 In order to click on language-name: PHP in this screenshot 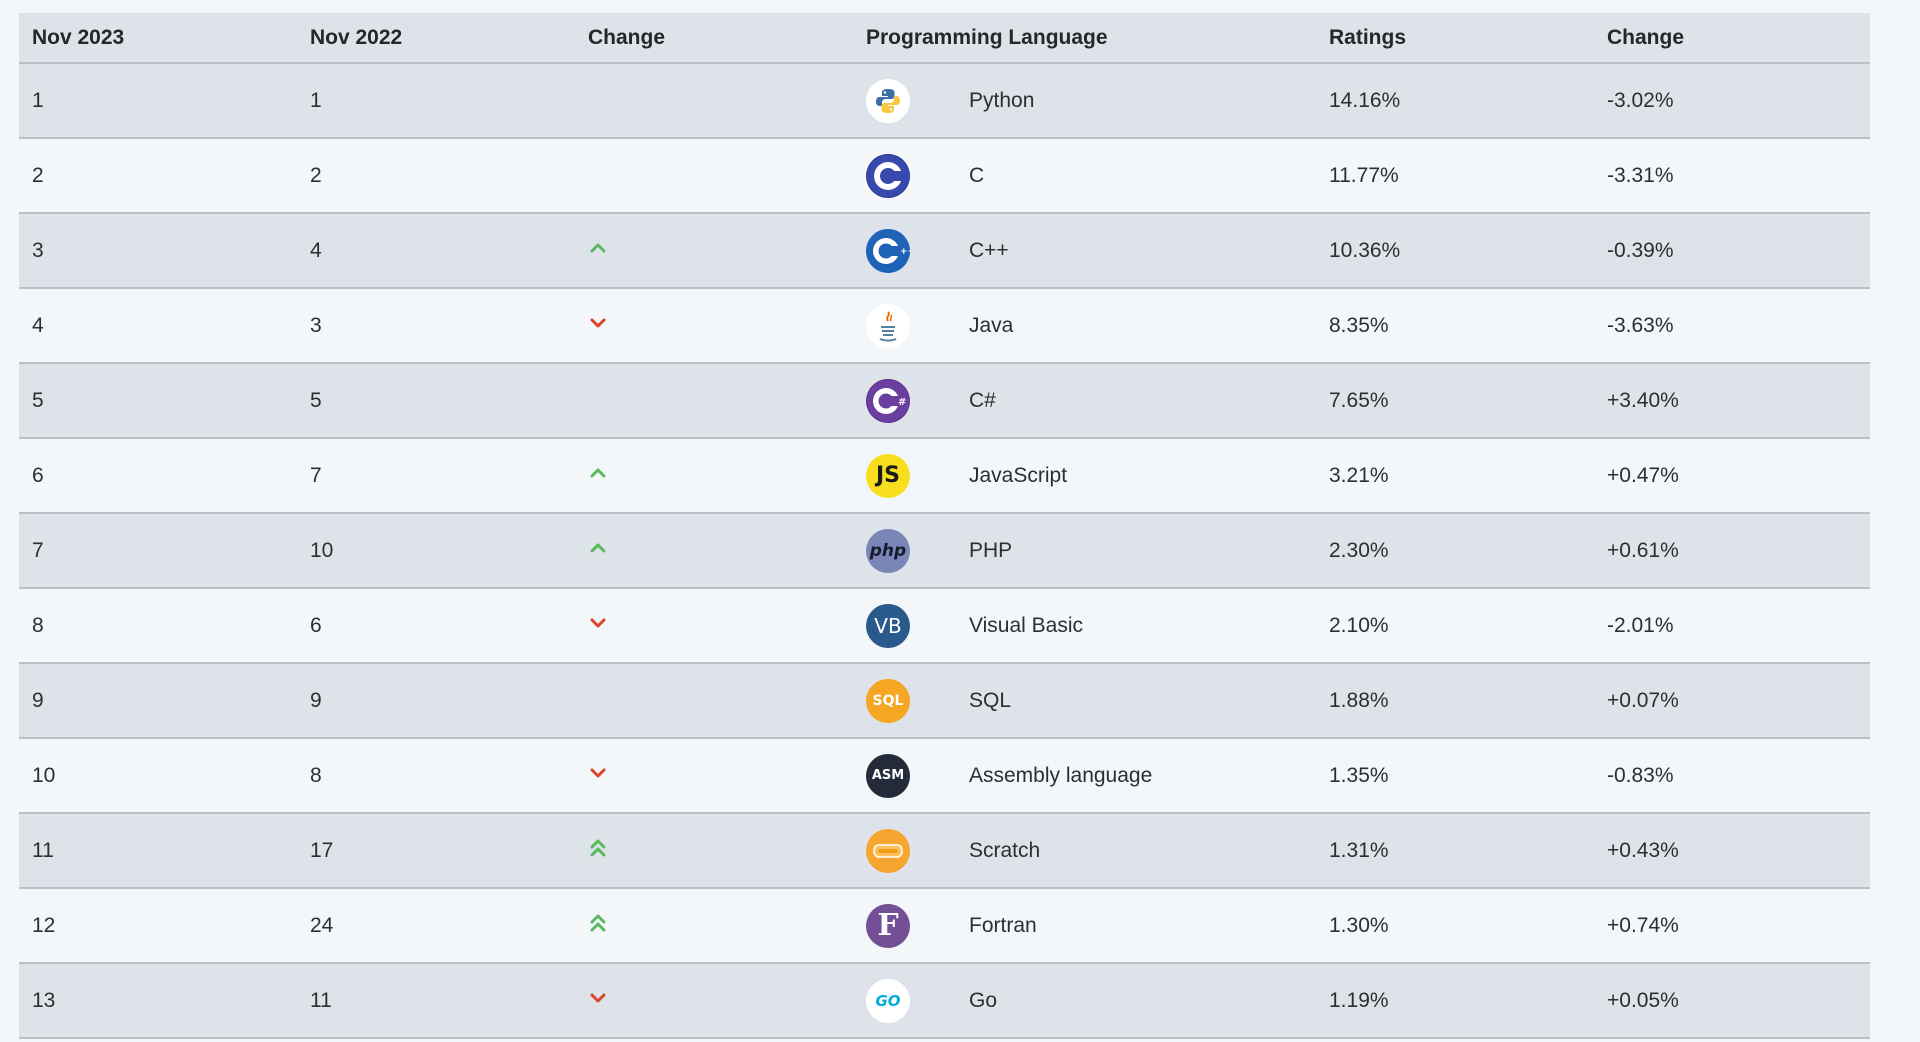, I will do `click(991, 550)`.